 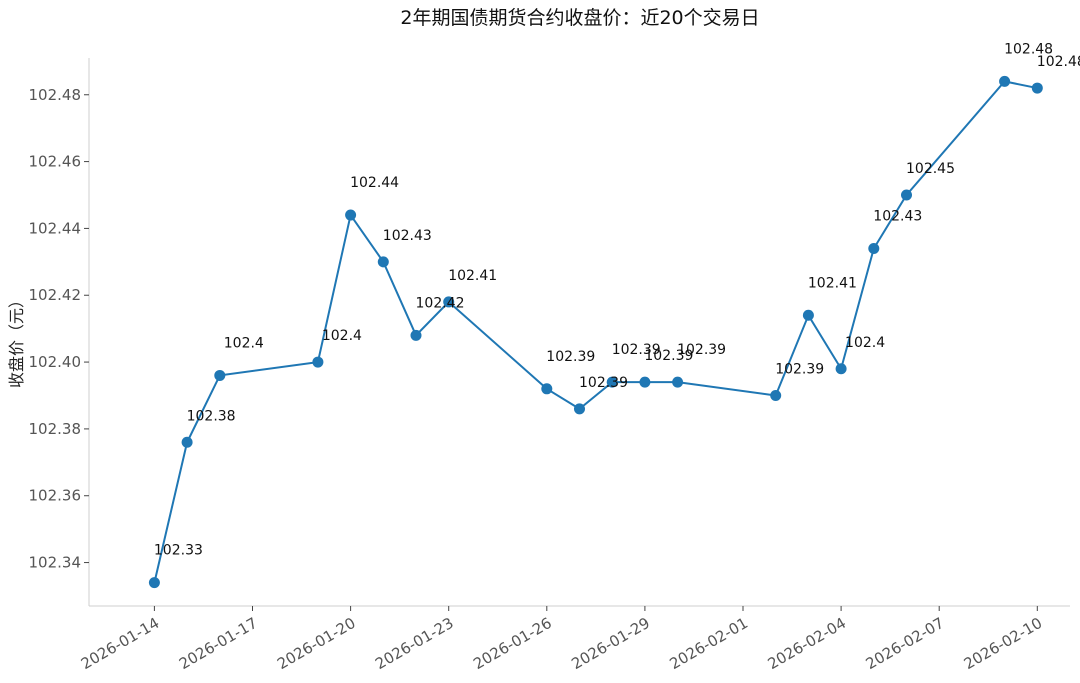 I want to click on data-label: 102.45, so click(x=930, y=169).